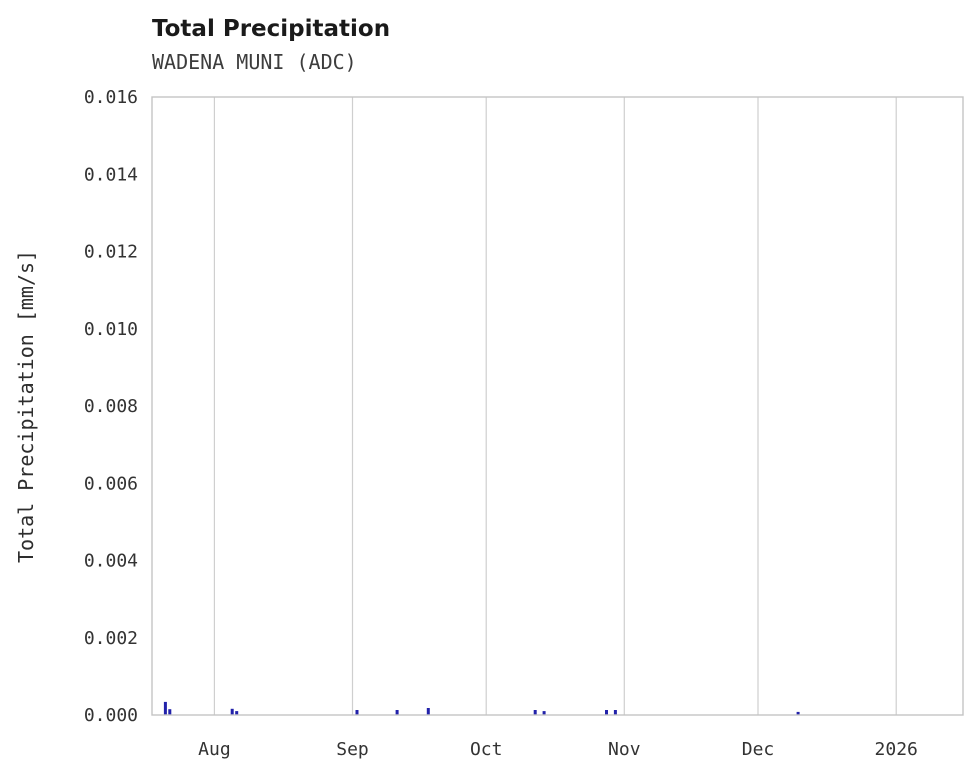 Image resolution: width=980 pixels, height=780 pixels. I want to click on y-tick-label: 0.012, so click(111, 252).